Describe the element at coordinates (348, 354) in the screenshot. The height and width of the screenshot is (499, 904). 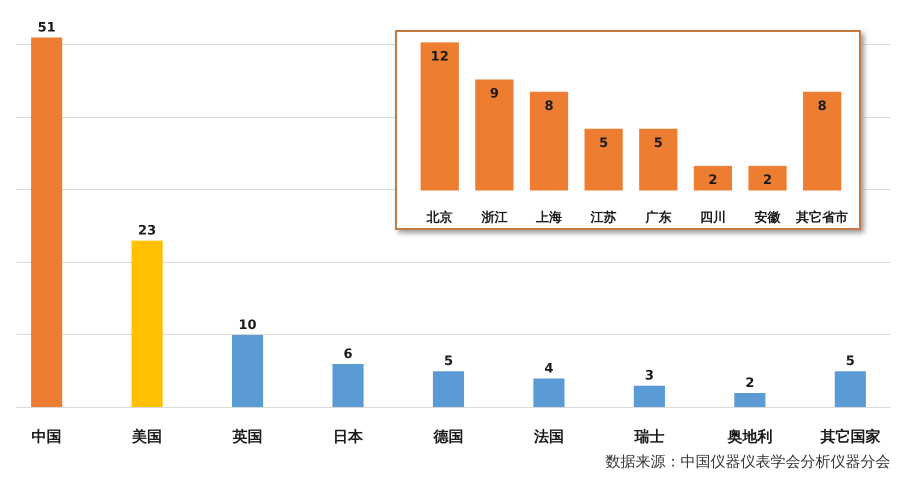
I see `data-label: 6` at that location.